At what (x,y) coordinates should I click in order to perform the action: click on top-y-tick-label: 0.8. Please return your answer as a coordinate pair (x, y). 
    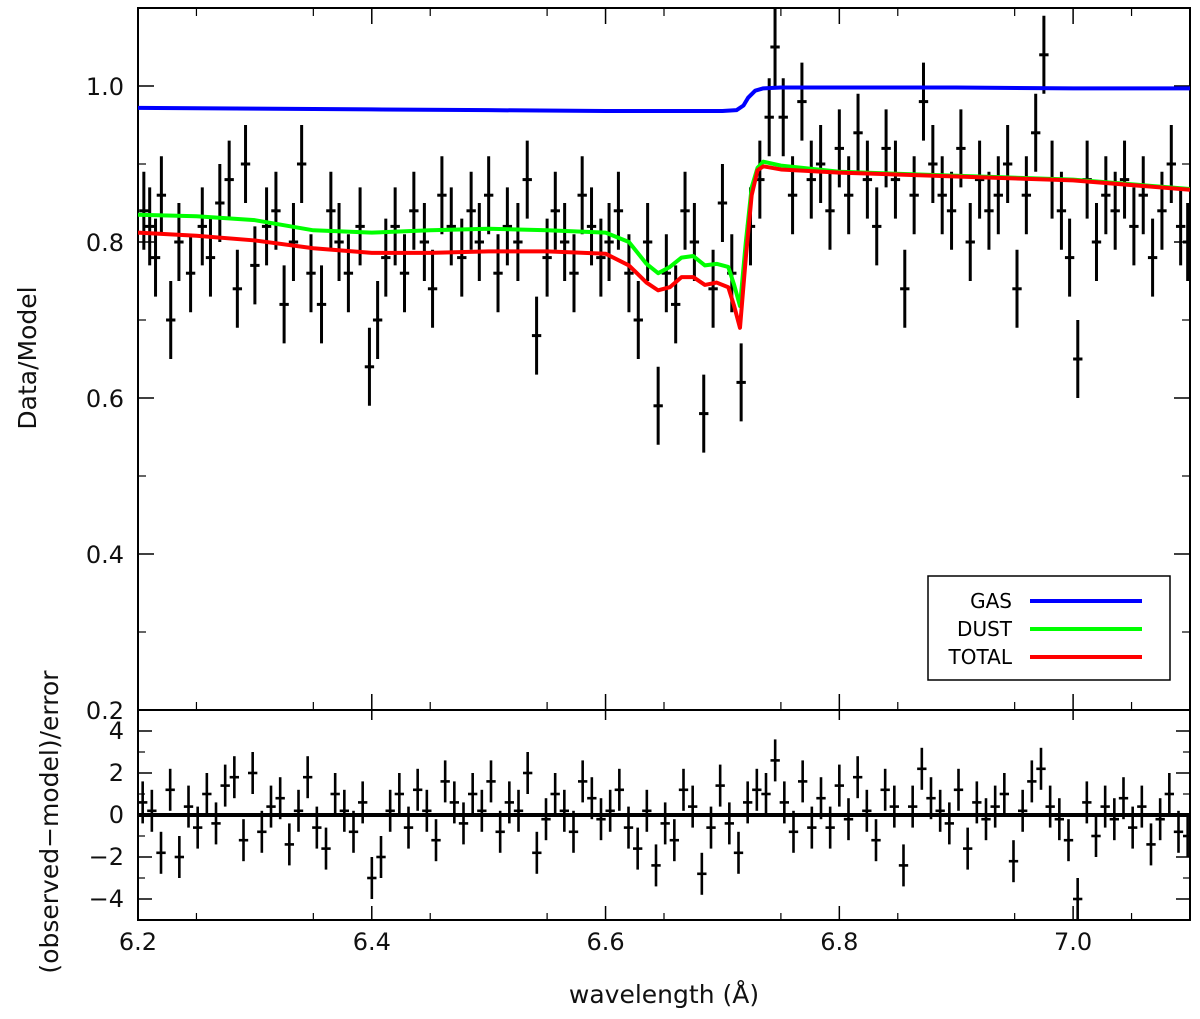
    Looking at the image, I should click on (105, 243).